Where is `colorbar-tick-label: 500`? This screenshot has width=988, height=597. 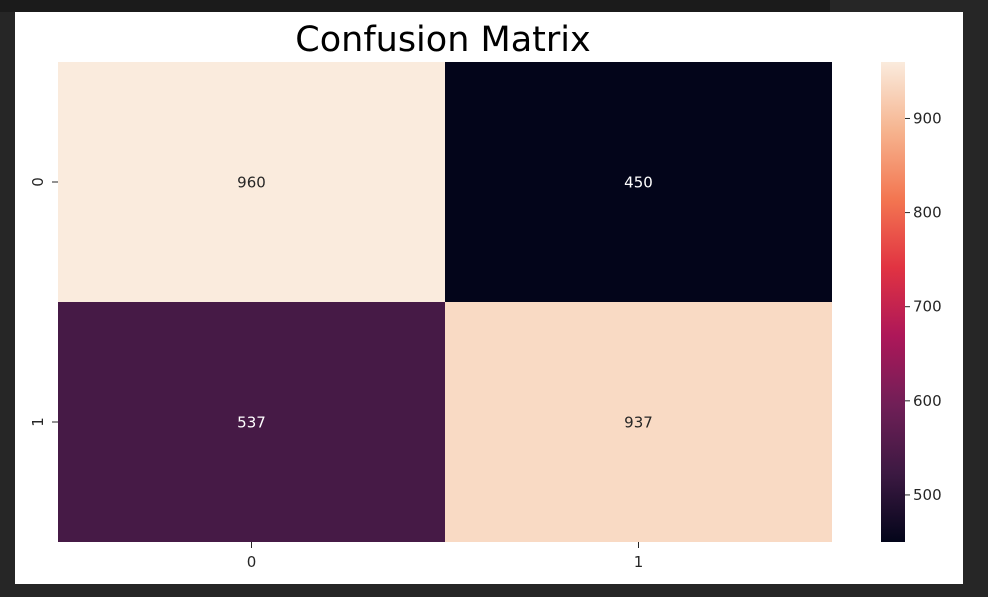 colorbar-tick-label: 500 is located at coordinates (927, 495).